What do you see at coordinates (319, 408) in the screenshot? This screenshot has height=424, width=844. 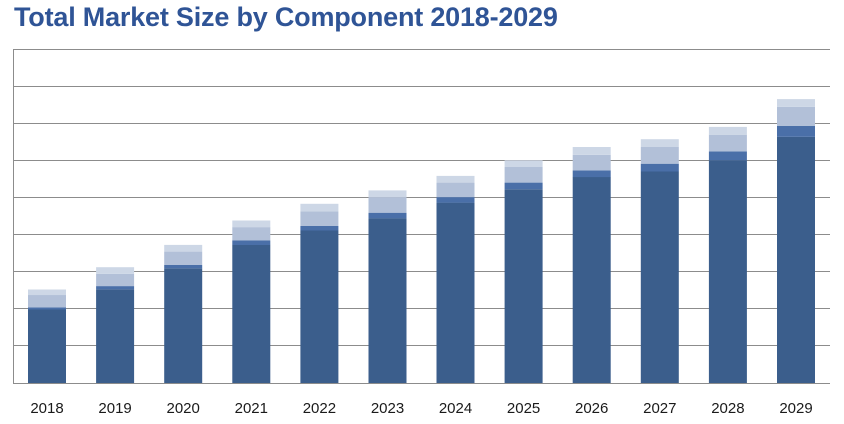 I see `x-tick-label-2022: 2022` at bounding box center [319, 408].